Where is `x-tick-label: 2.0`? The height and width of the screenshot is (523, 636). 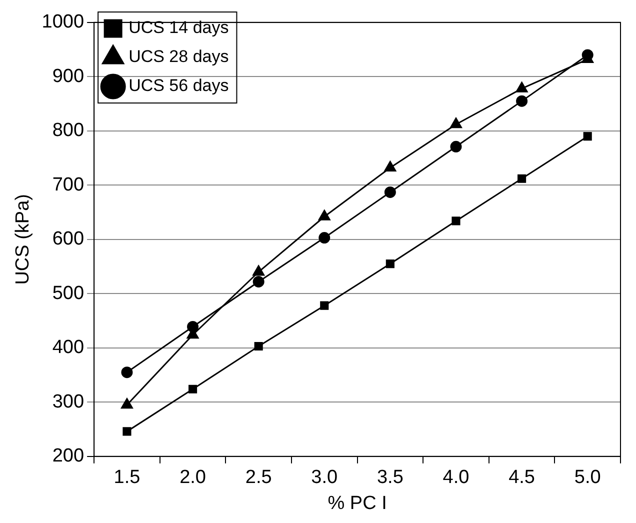
x-tick-label: 2.0 is located at coordinates (193, 477).